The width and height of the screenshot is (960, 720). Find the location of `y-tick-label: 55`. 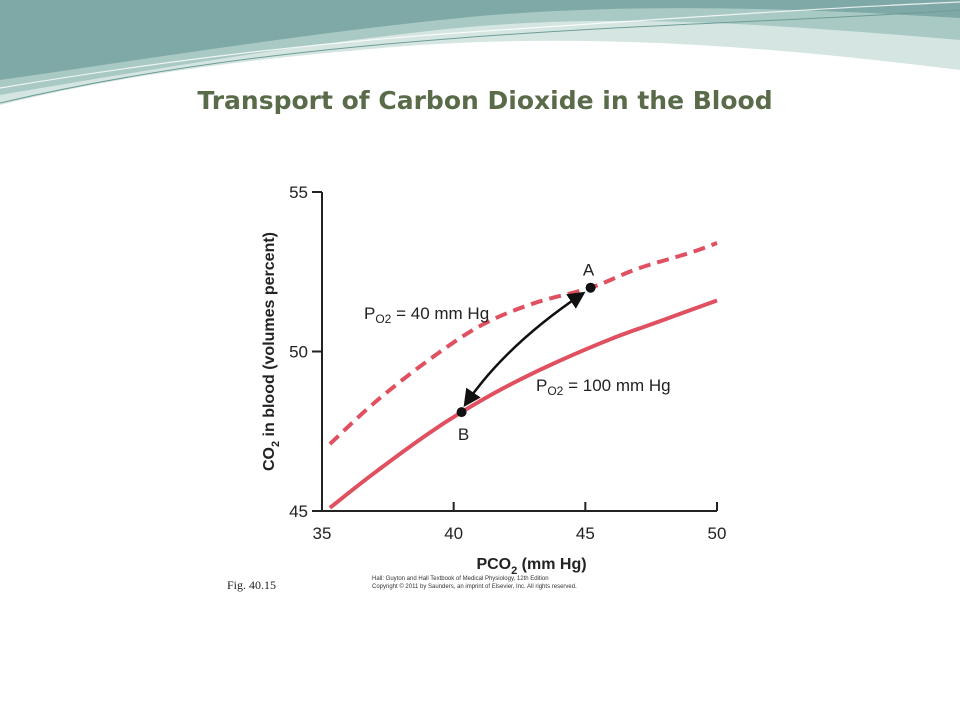

y-tick-label: 55 is located at coordinates (298, 192).